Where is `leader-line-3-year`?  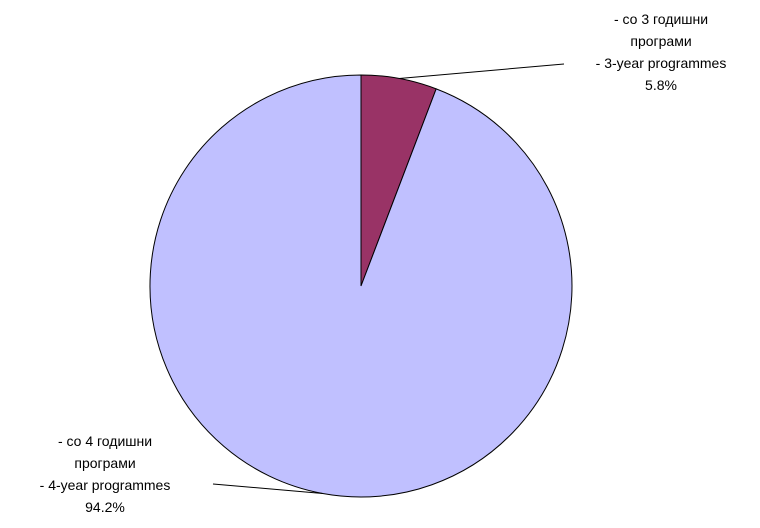 leader-line-3-year is located at coordinates (482, 71).